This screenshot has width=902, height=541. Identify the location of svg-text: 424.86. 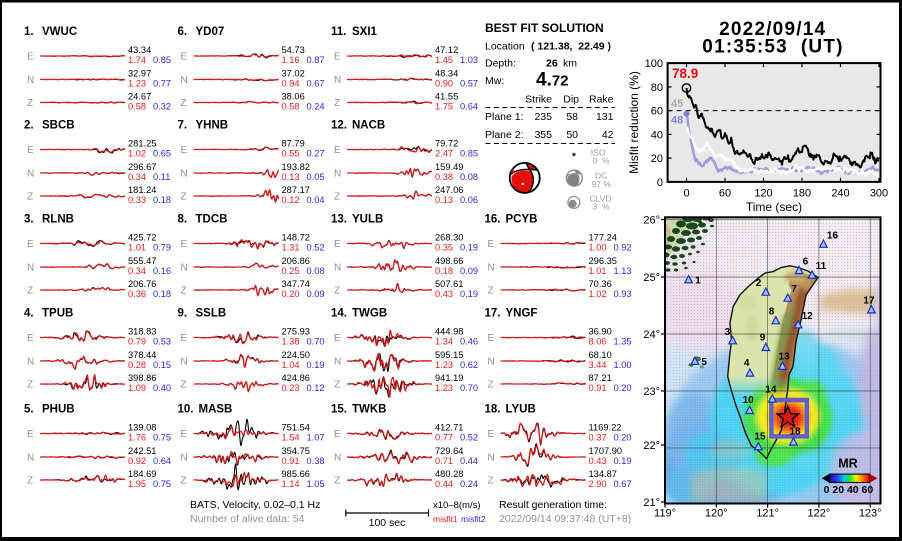
(296, 378).